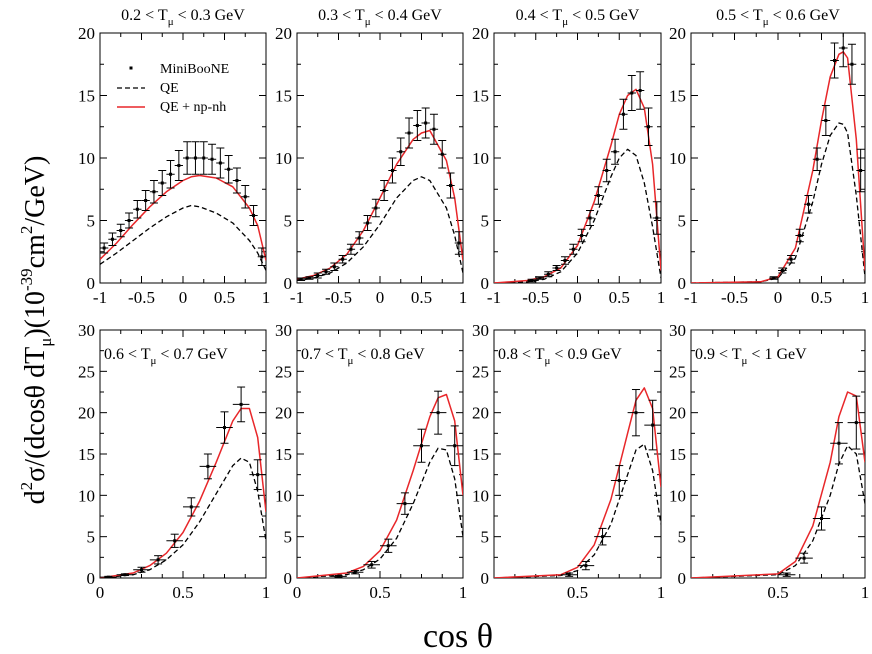 The image size is (872, 654). What do you see at coordinates (751, 356) in the screenshot?
I see `panel-title: 0.9 < Tμ < 1 GeV` at bounding box center [751, 356].